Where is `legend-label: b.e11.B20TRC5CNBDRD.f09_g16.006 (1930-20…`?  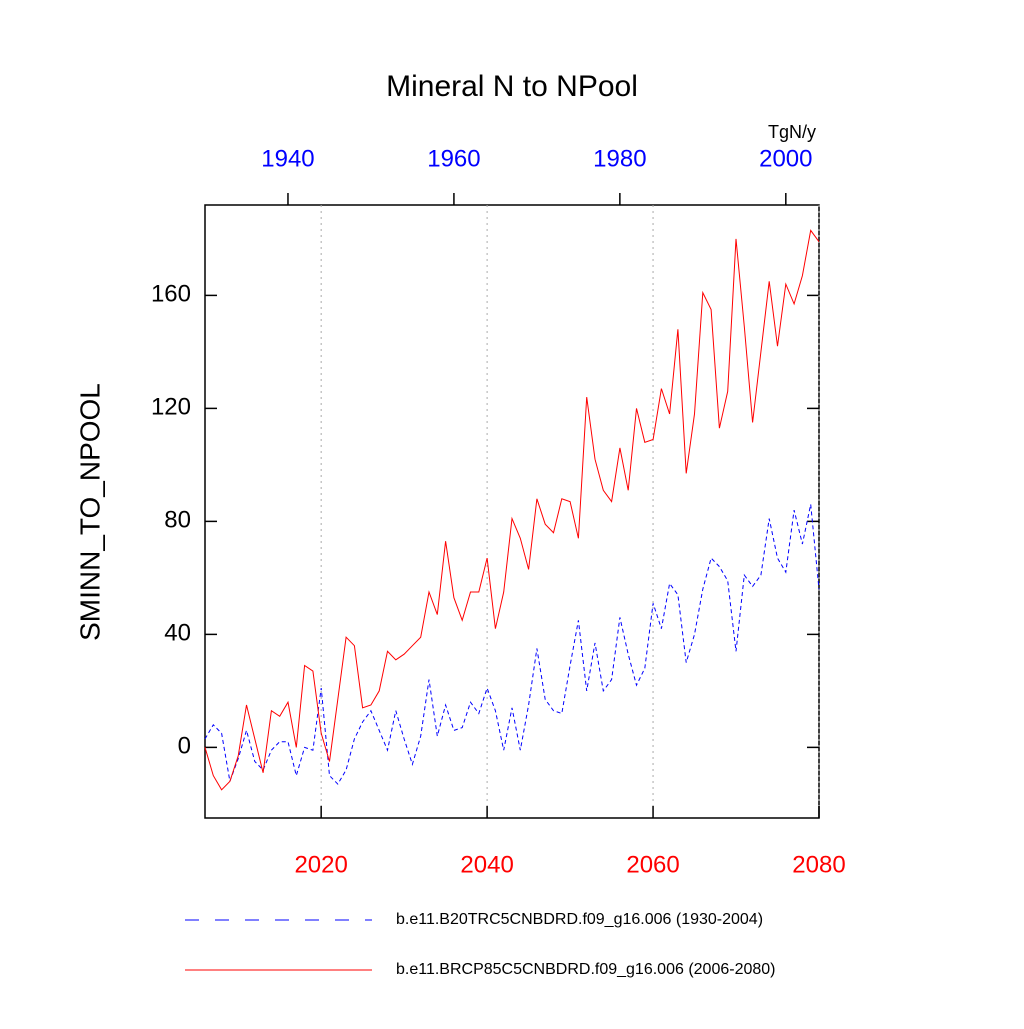 legend-label: b.e11.B20TRC5CNBDRD.f09_g16.006 (1930-20… is located at coordinates (579, 919).